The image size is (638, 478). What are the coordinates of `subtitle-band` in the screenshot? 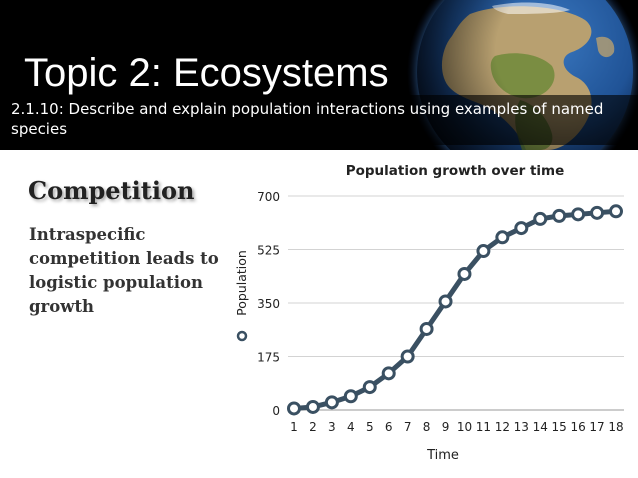 It's located at (319, 120).